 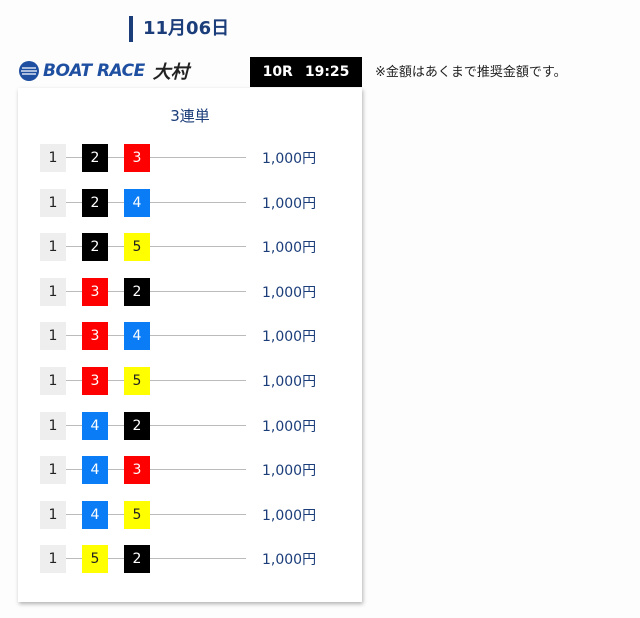 I want to click on bet-row: 1 3 5 1,000円, so click(x=190, y=381).